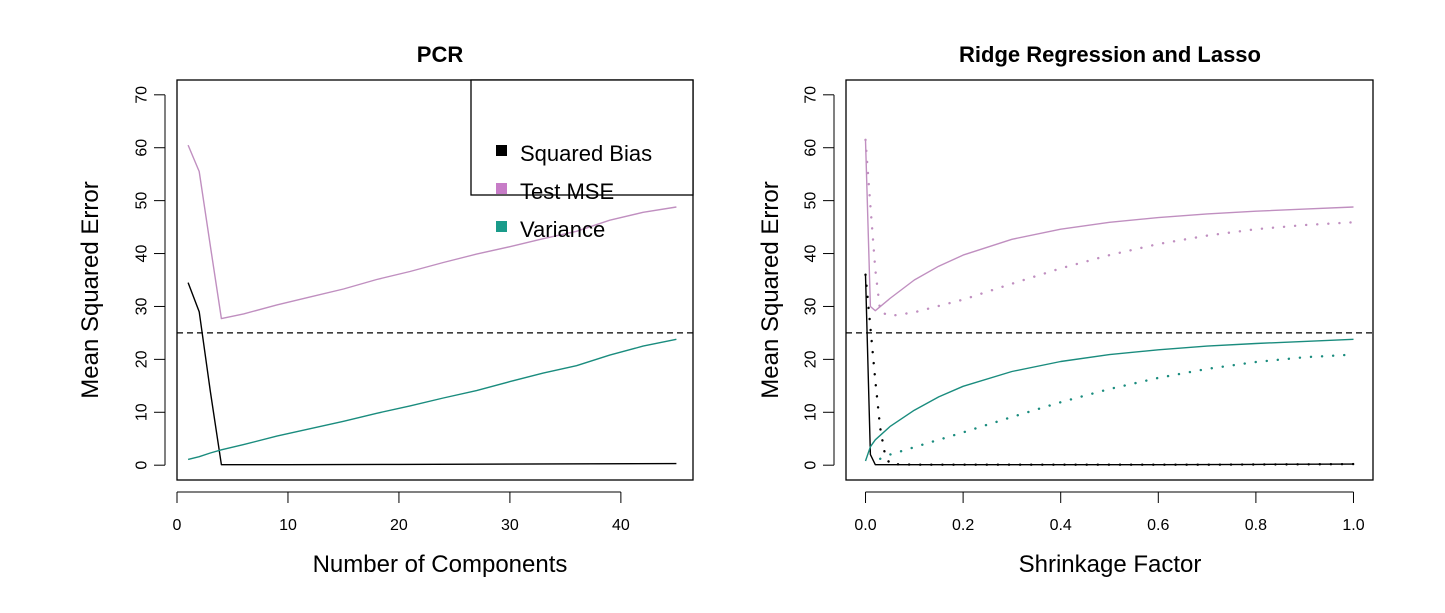 The height and width of the screenshot is (613, 1445). Describe the element at coordinates (1117, 406) in the screenshot. I see `series-variance-ridge` at that location.